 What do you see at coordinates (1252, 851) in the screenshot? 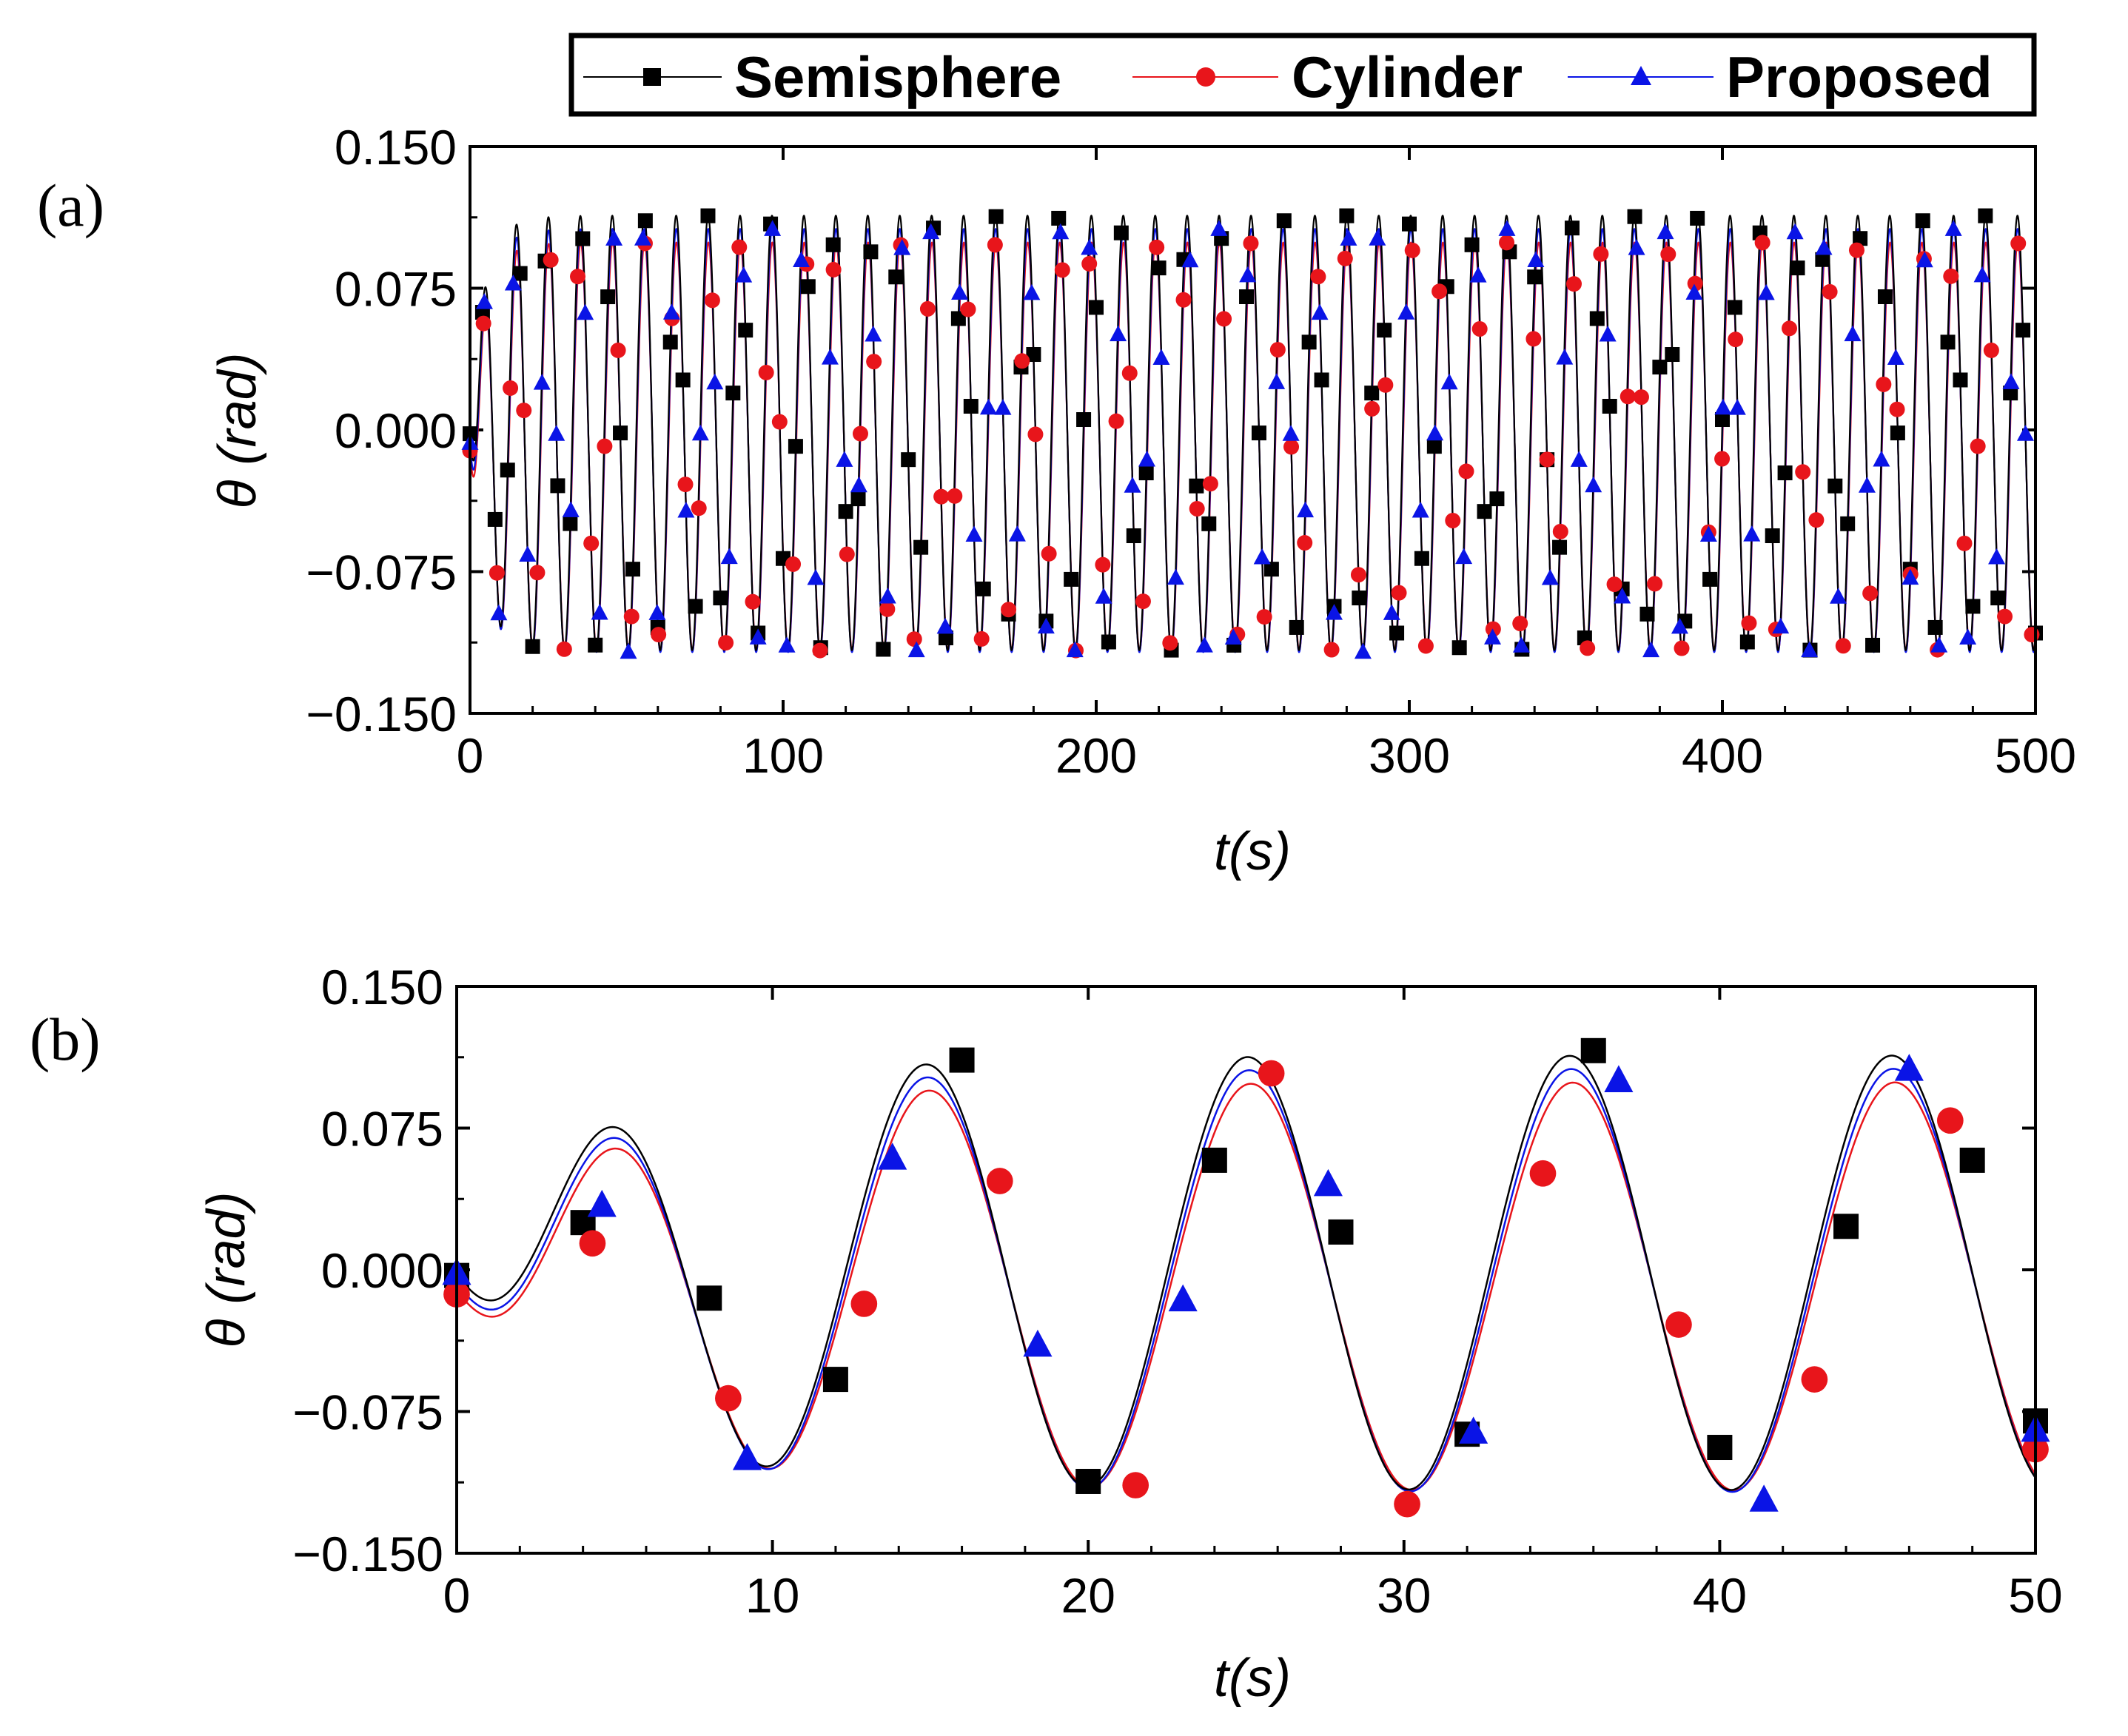
I see `x-axis-title-a: t(s)` at bounding box center [1252, 851].